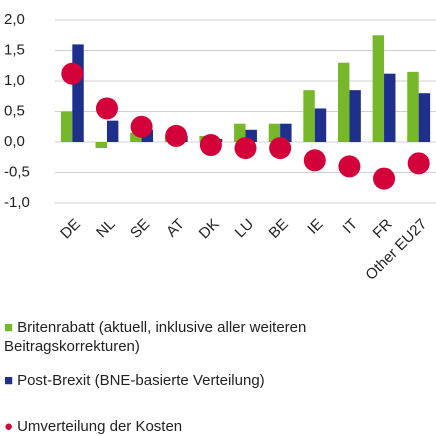 Image resolution: width=436 pixels, height=436 pixels. I want to click on y-tick-label: -1,0, so click(17, 202).